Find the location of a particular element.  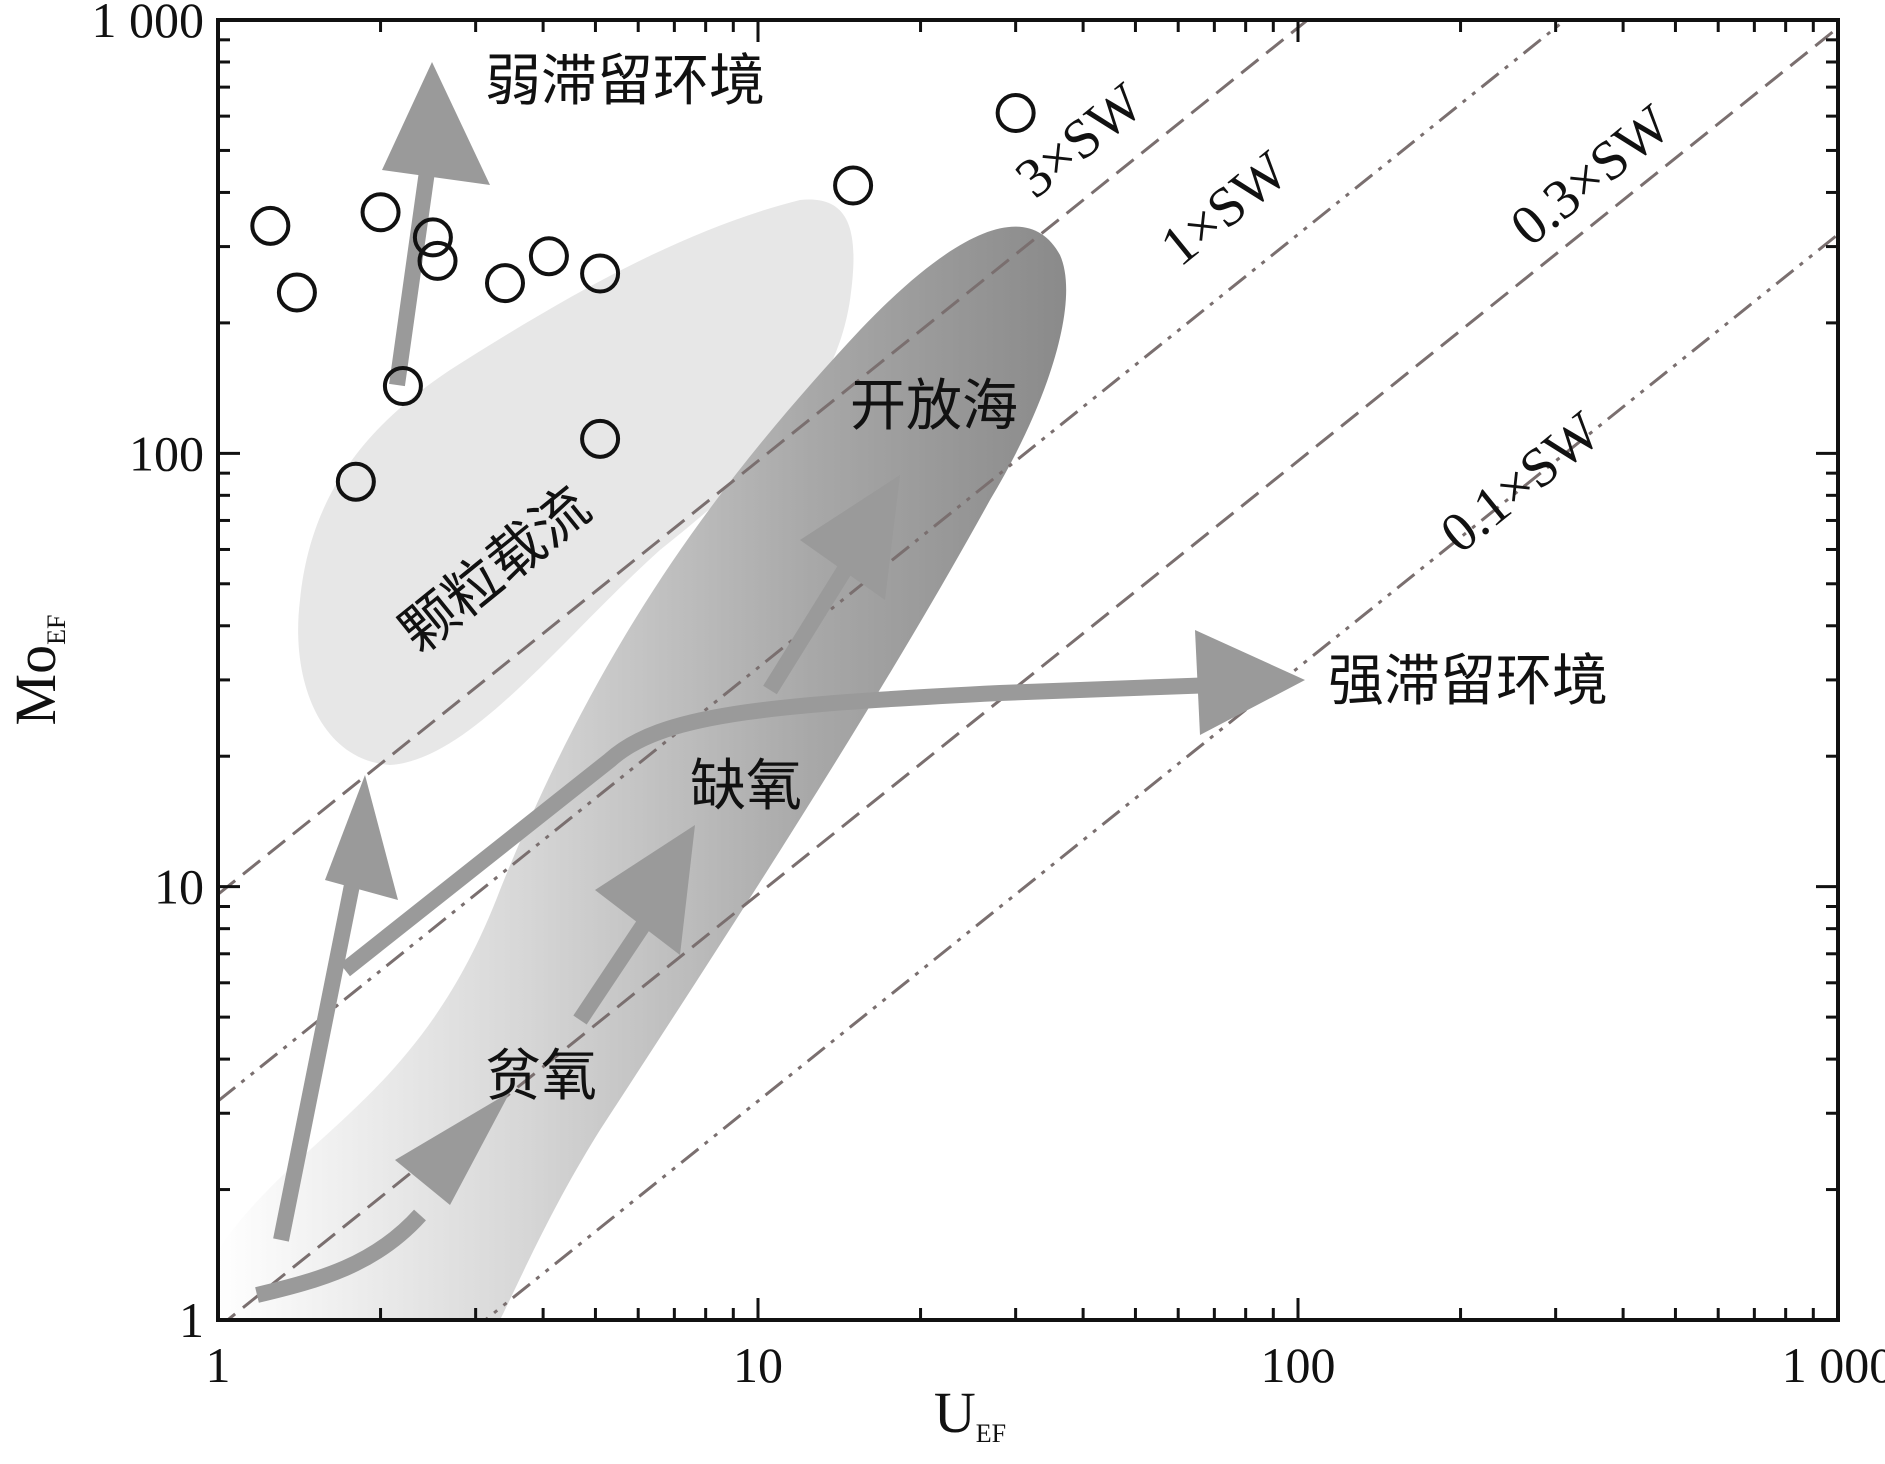

data-points is located at coordinates (643, 297).